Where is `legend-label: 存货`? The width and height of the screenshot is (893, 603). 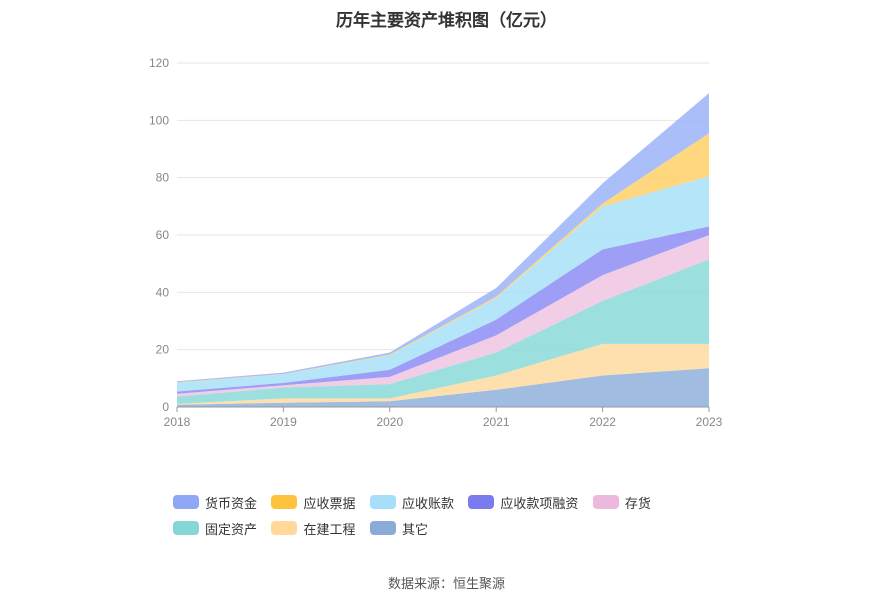
legend-label: 存货 is located at coordinates (637, 503).